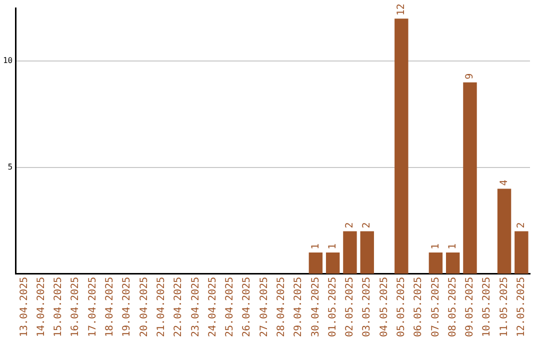  Describe the element at coordinates (418, 307) in the screenshot. I see `x-tick-label: 06.05.2025` at that location.